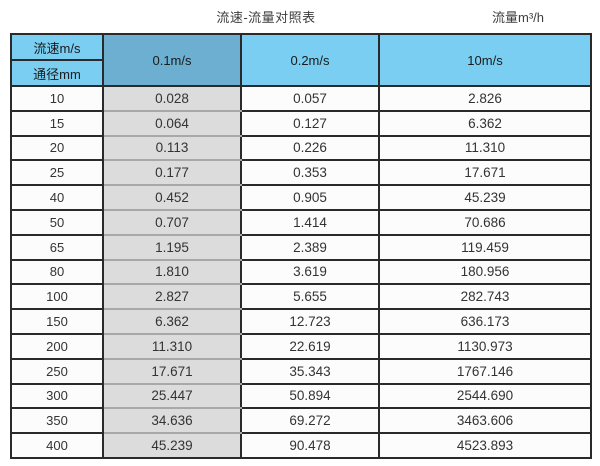  Describe the element at coordinates (57, 123) in the screenshot. I see `diameter-cell: 15` at that location.